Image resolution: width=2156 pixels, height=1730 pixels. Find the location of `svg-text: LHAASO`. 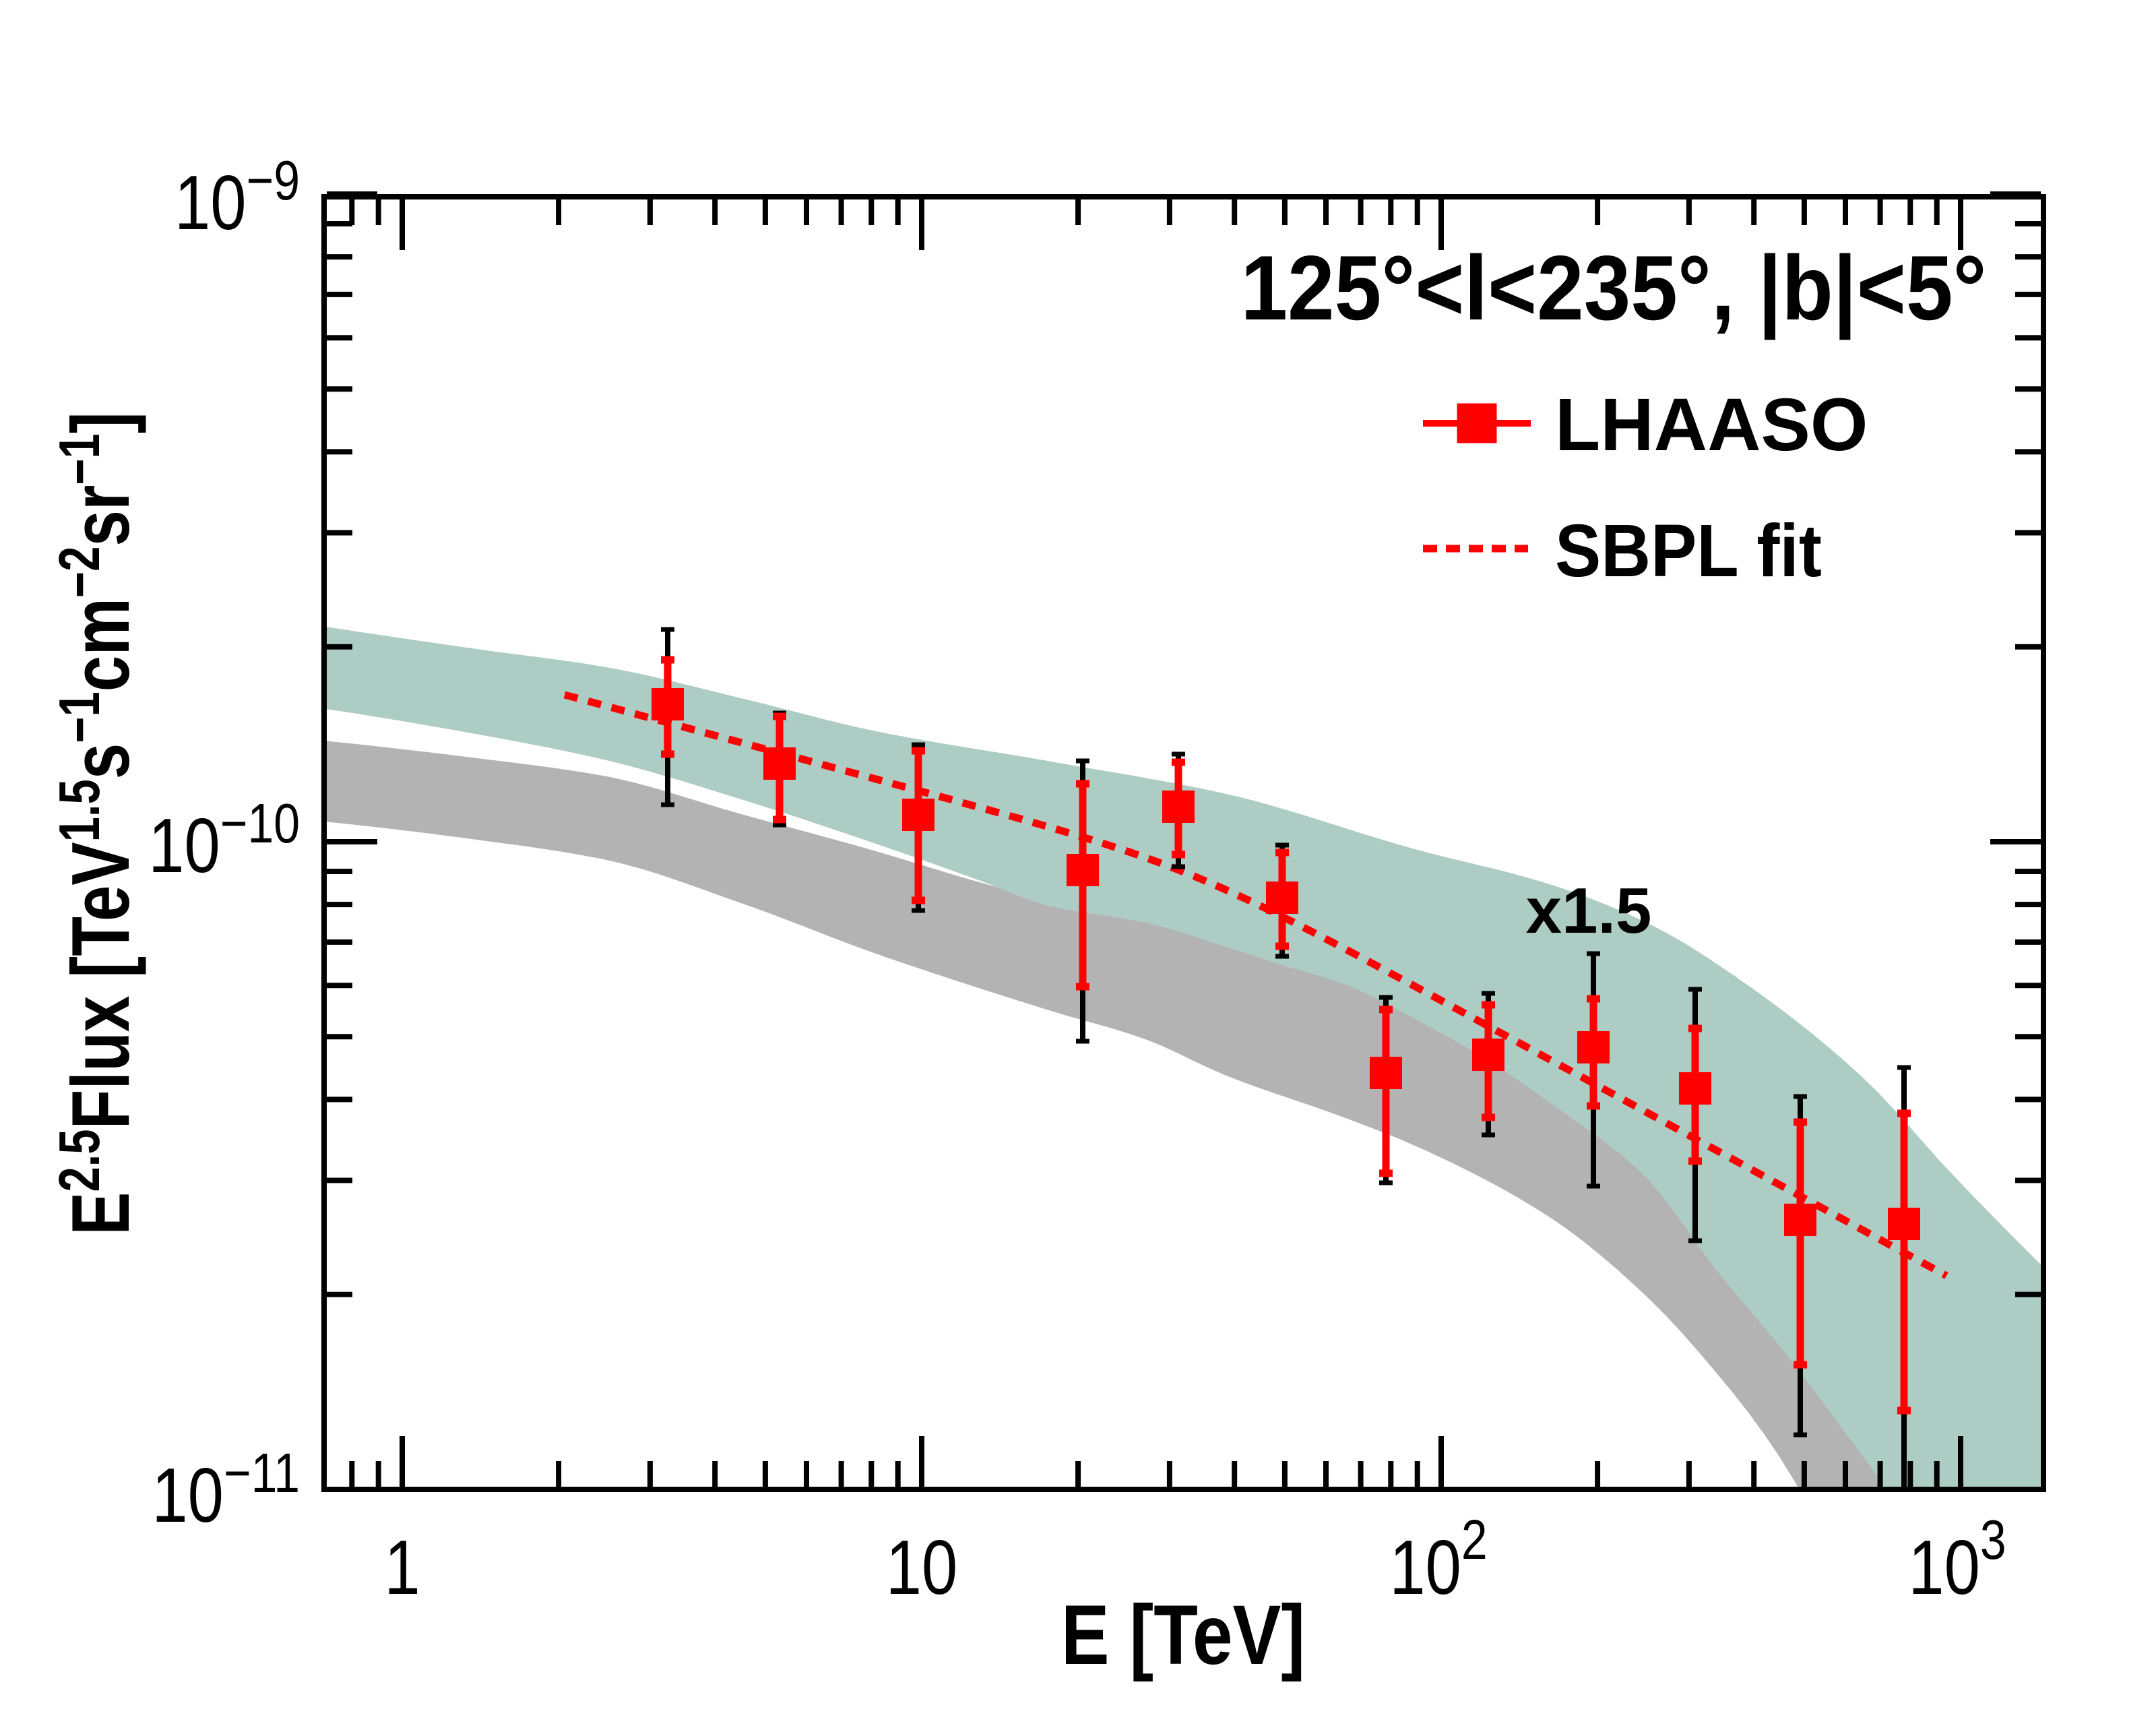

svg-text: LHAASO is located at coordinates (1711, 424).